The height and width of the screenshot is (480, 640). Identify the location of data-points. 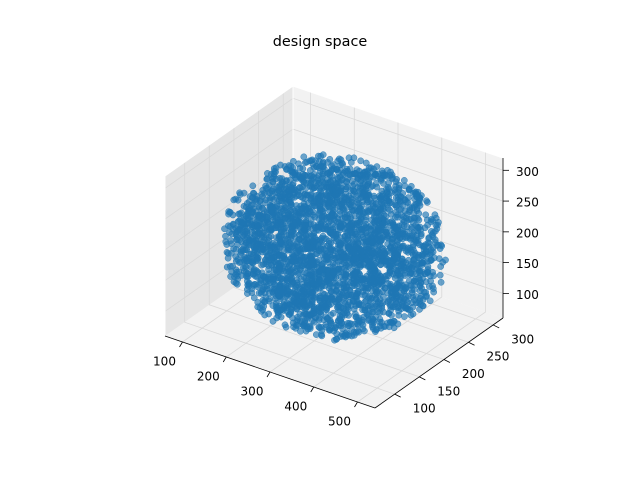
(335, 247).